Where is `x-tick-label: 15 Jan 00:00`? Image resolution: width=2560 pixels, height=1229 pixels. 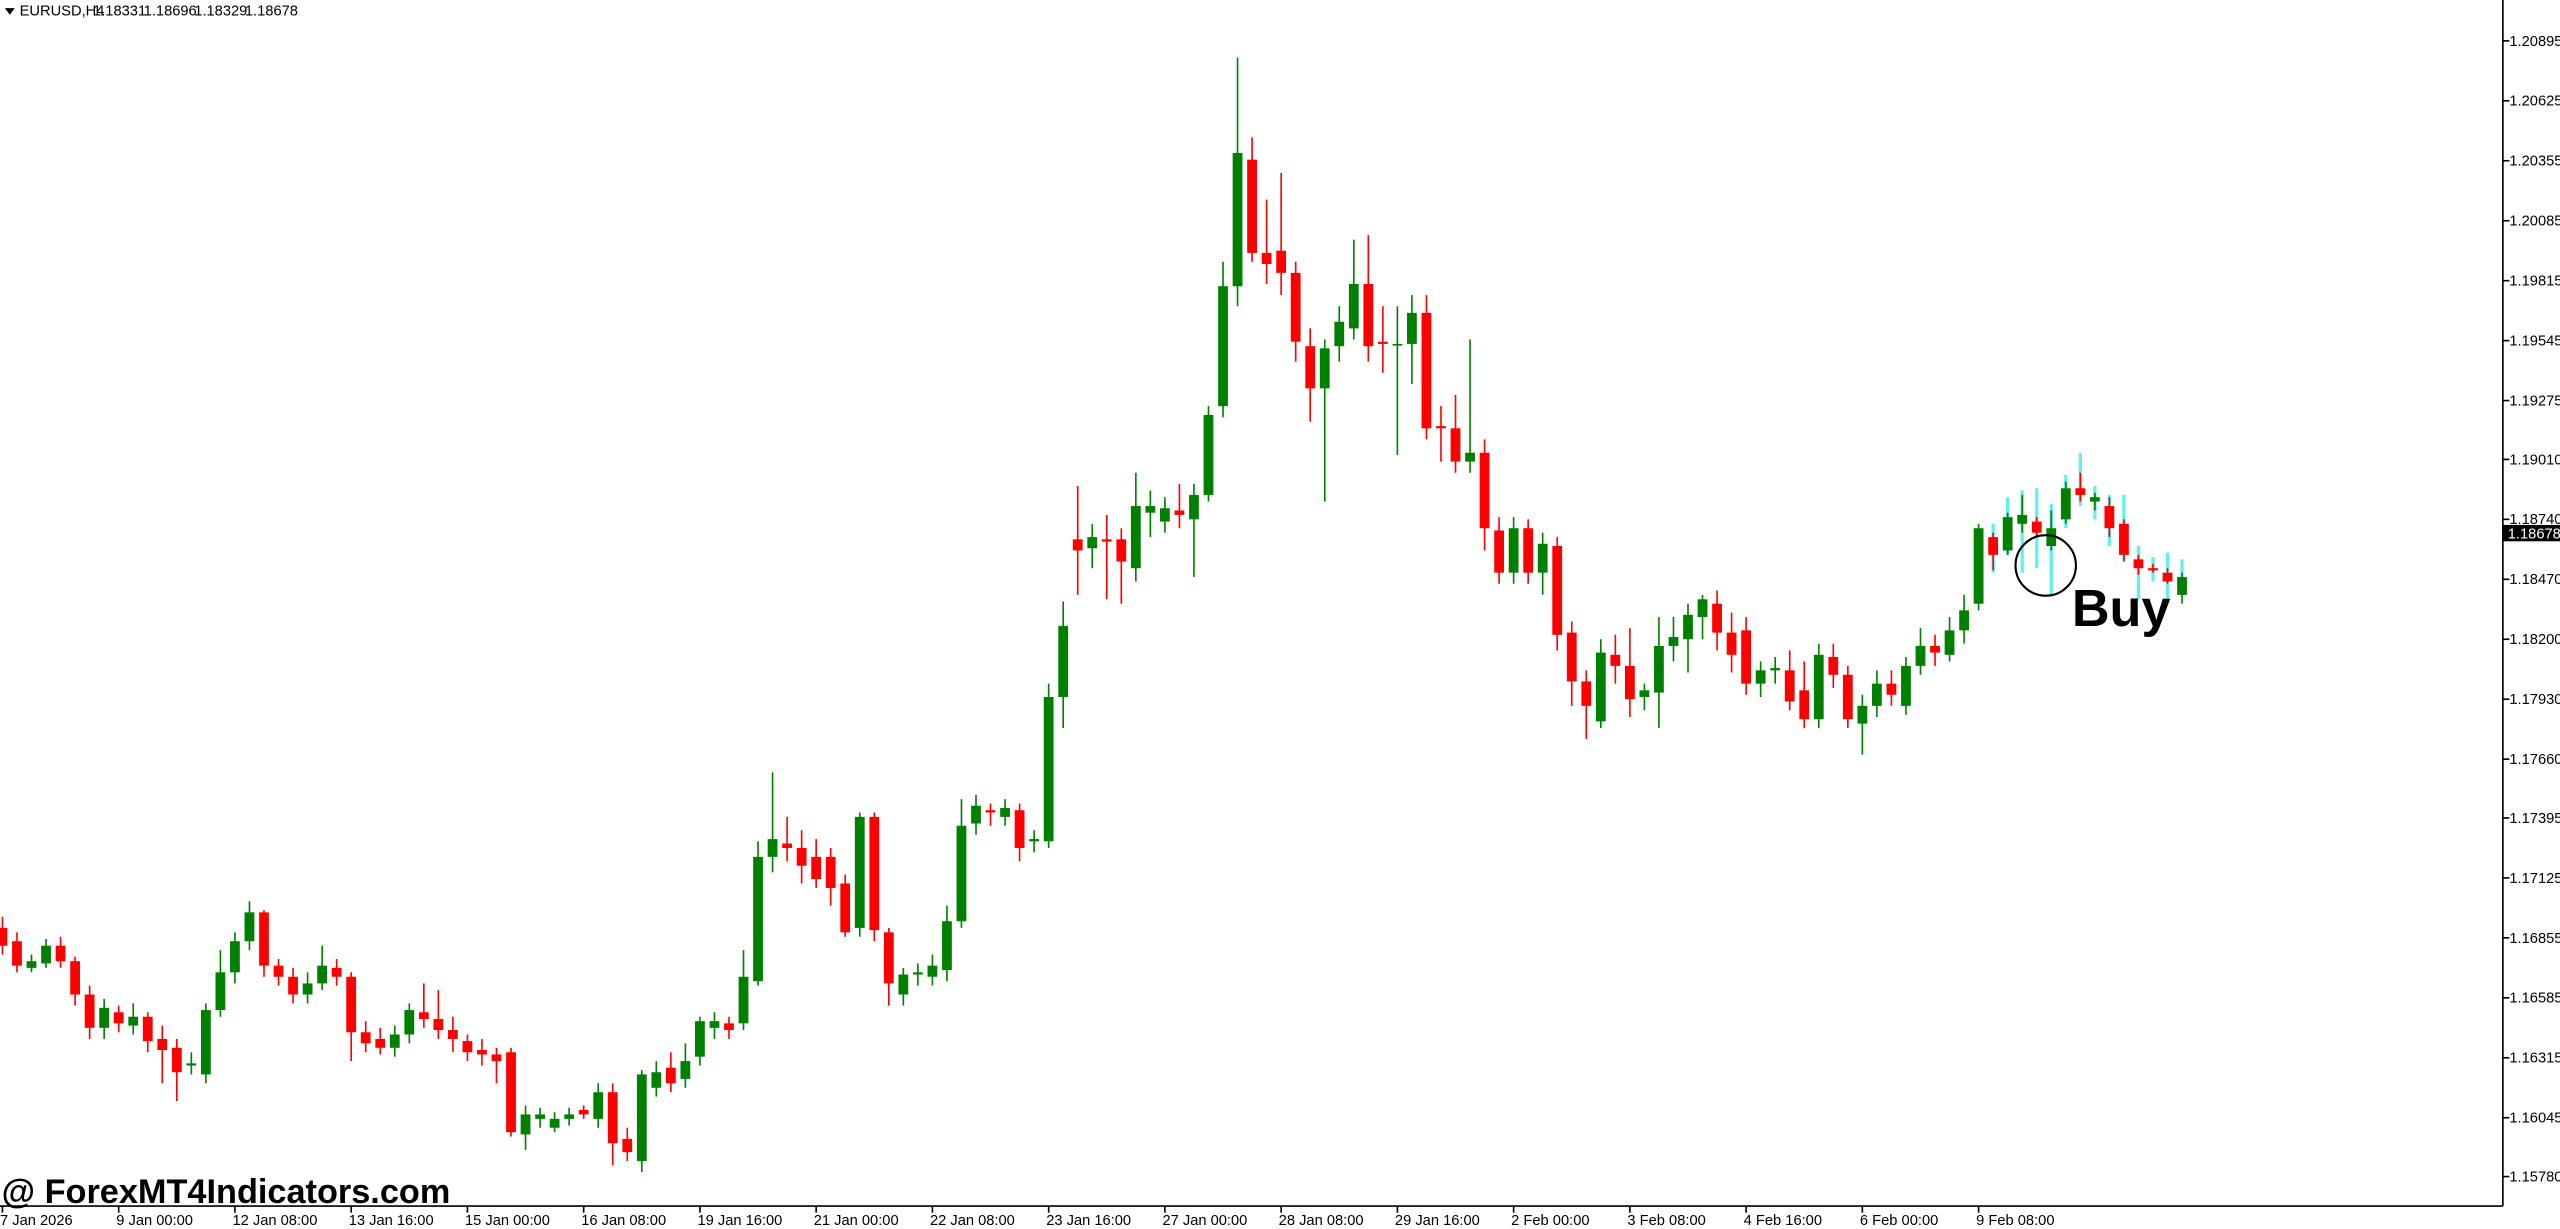
x-tick-label: 15 Jan 00:00 is located at coordinates (507, 1221).